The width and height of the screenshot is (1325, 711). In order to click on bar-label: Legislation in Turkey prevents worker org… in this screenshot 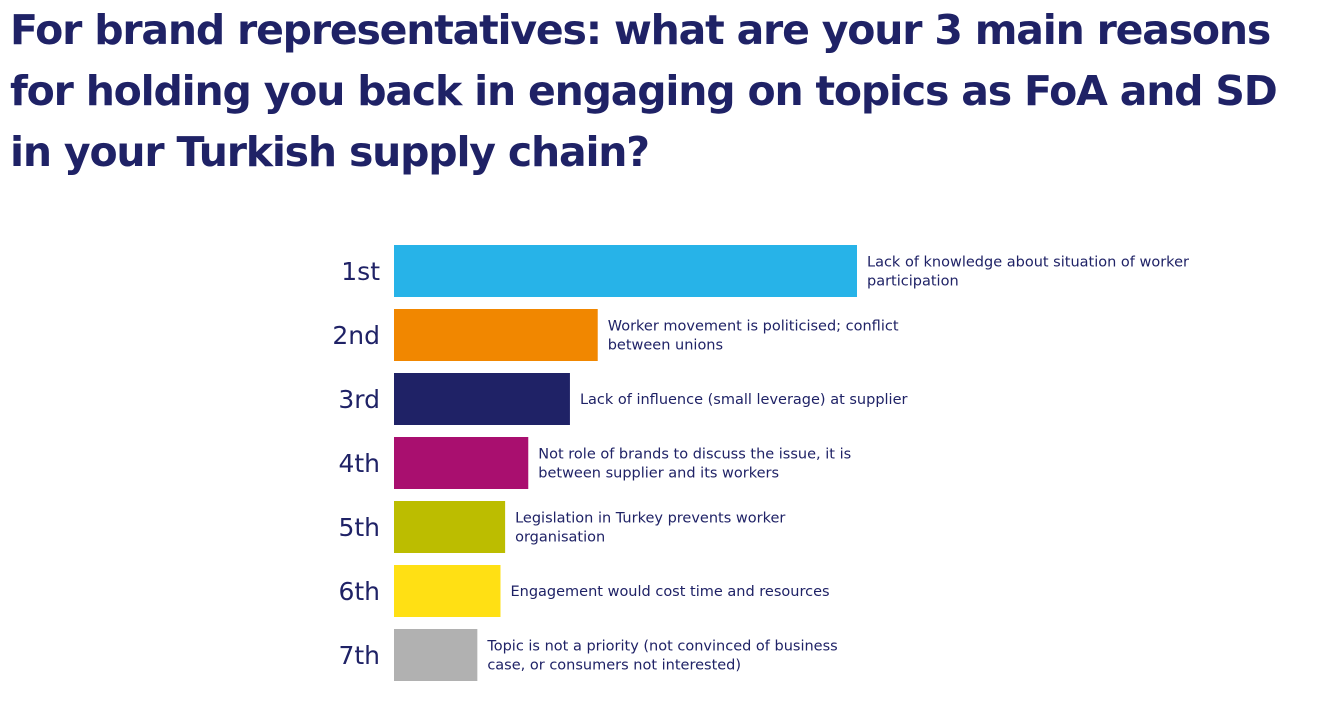, I will do `click(650, 528)`.